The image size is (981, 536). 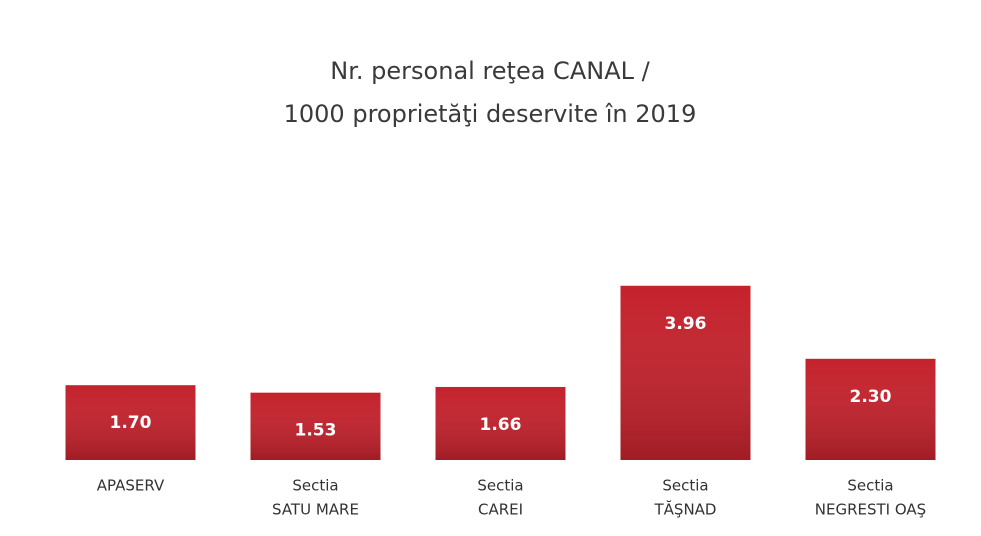 What do you see at coordinates (500, 510) in the screenshot?
I see `x-tick-label: CAREI` at bounding box center [500, 510].